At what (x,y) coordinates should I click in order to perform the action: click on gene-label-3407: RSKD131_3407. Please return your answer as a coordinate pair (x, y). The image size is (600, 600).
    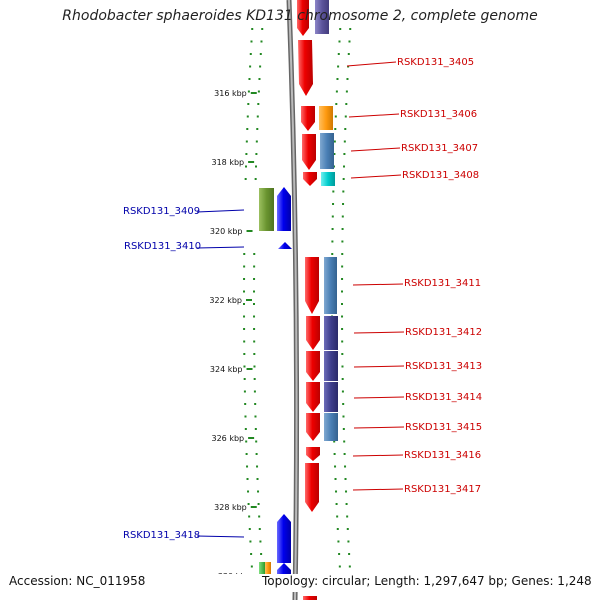
    Looking at the image, I should click on (439, 148).